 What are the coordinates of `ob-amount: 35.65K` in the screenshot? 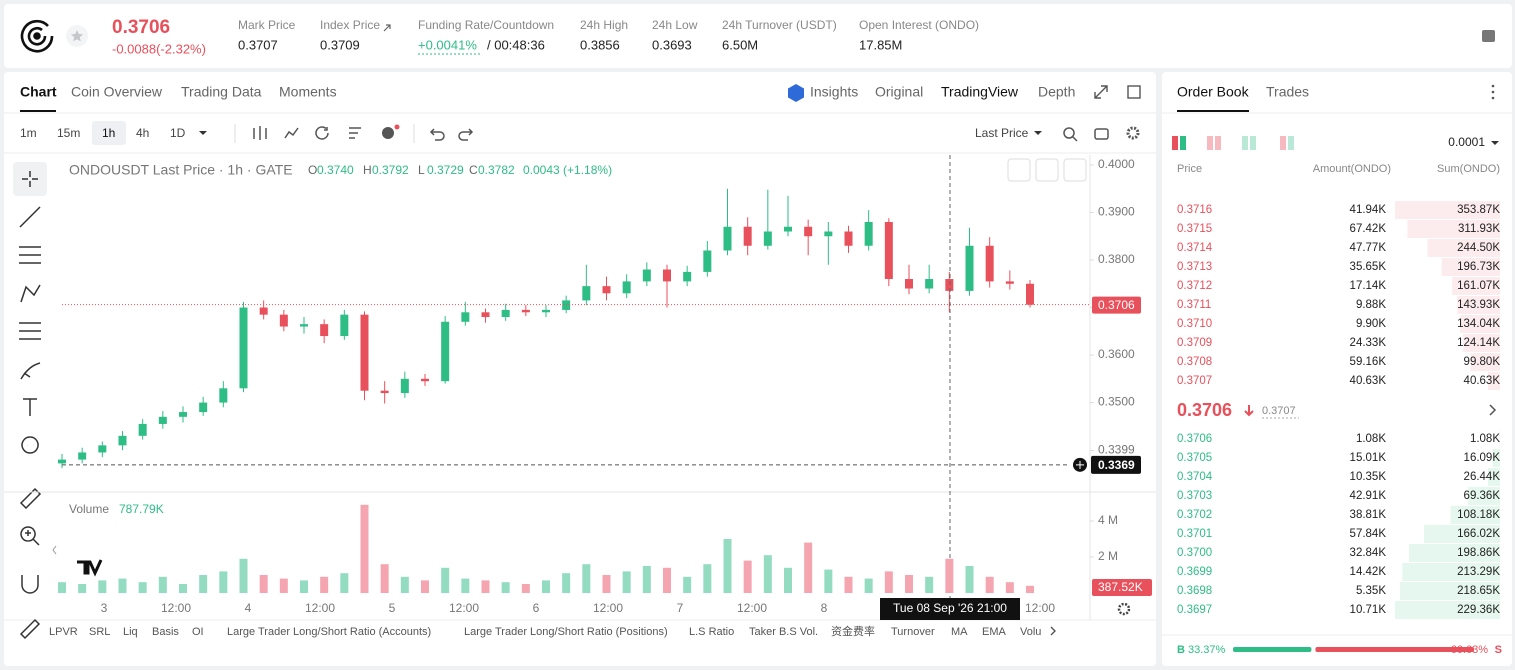 It's located at (1368, 267).